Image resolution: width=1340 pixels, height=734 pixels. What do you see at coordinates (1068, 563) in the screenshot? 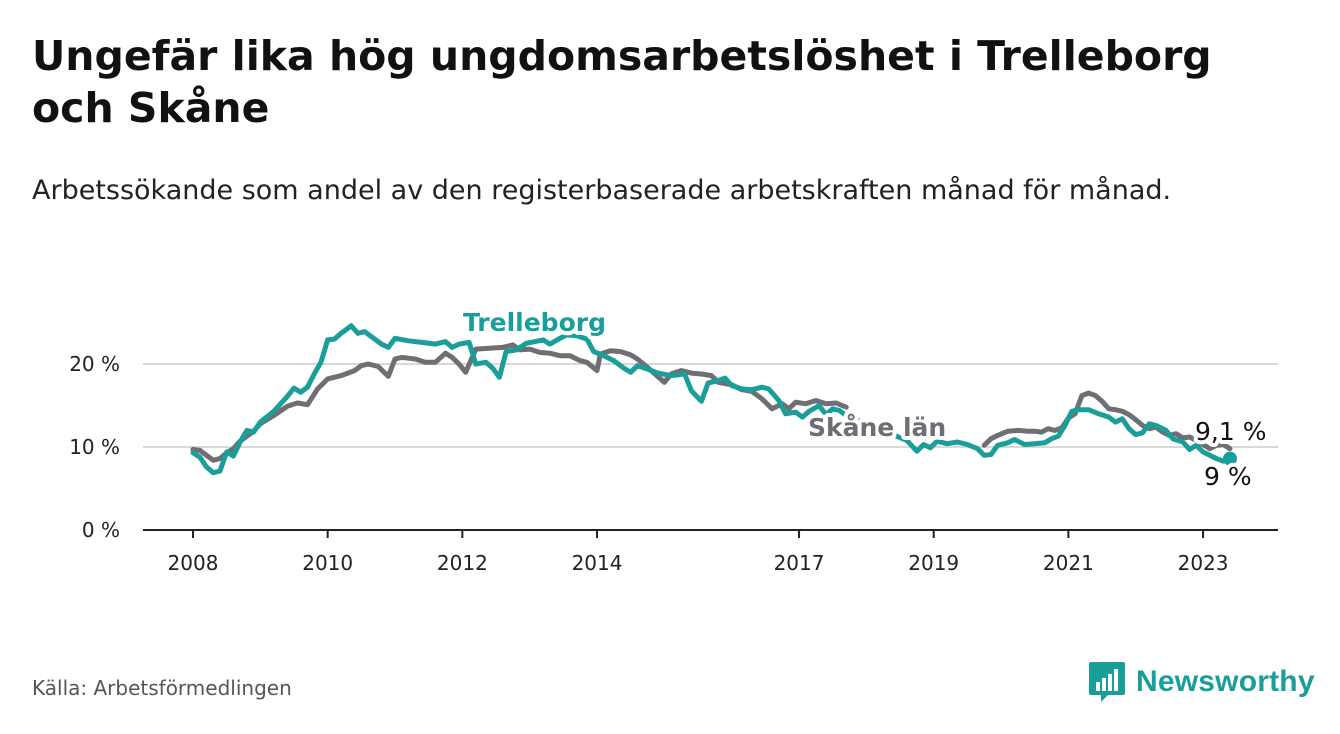
I see `x-tick-label: 2021` at bounding box center [1068, 563].